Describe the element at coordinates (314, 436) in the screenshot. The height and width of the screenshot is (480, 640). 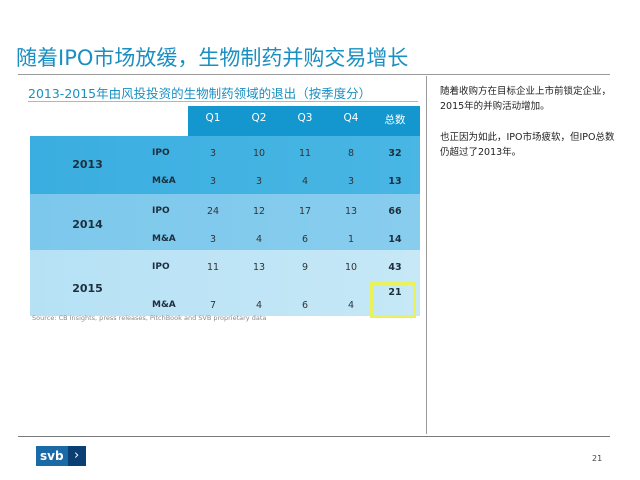
I see `footer-divider` at that location.